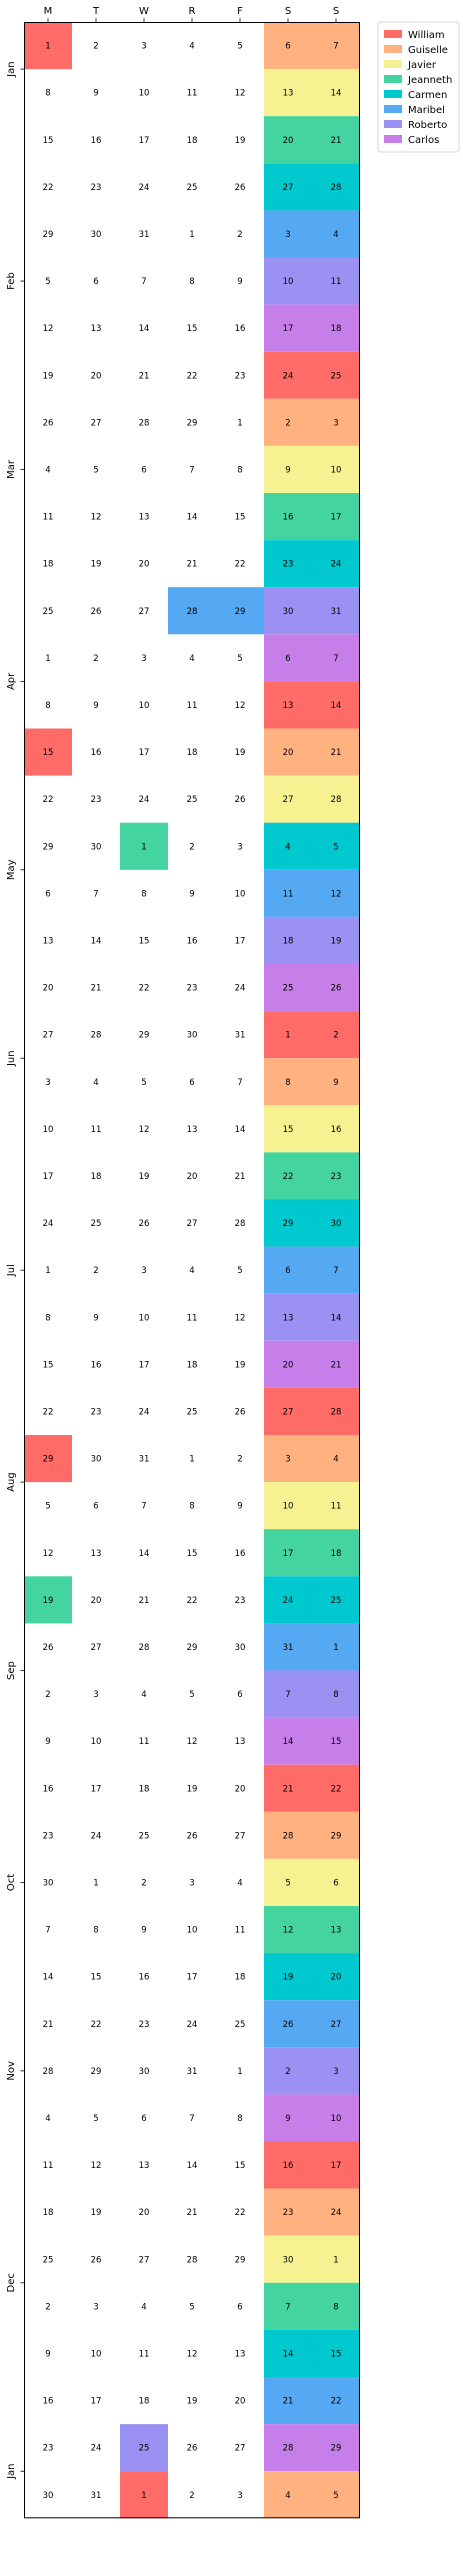 The image size is (463, 2566). I want to click on calendar-cell-roberto, so click(144, 2448).